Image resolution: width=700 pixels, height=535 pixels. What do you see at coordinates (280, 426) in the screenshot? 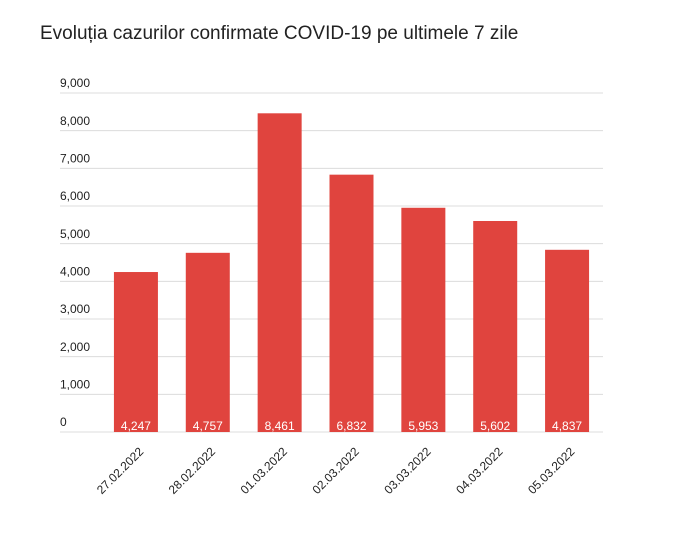
I see `value-label: 8,461` at bounding box center [280, 426].